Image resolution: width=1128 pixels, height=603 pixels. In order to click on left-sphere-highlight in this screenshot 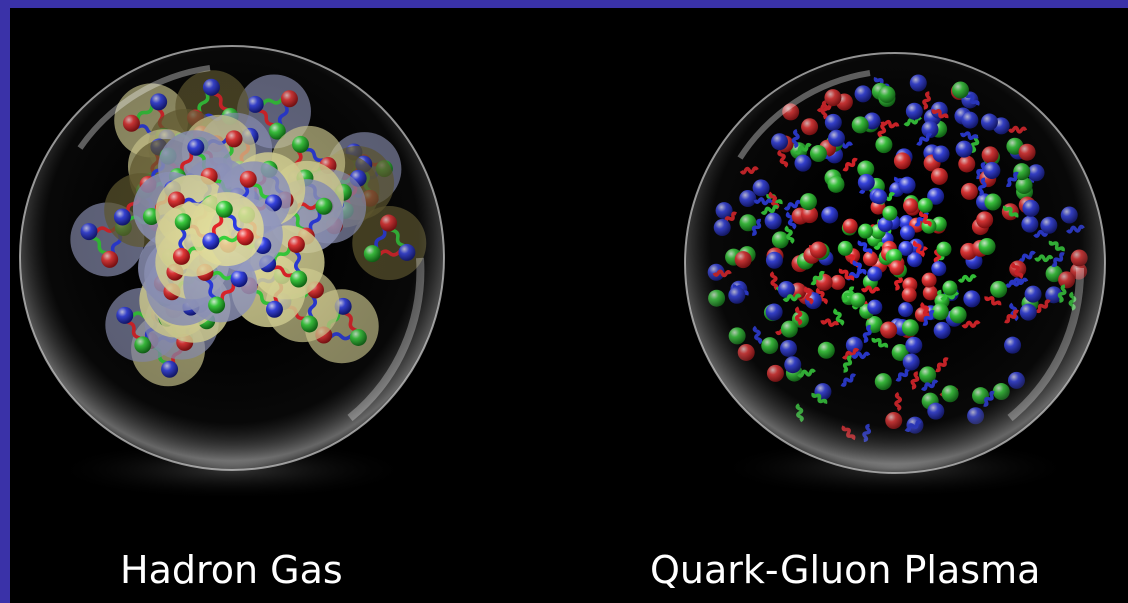, I will do `click(144, 107)`.